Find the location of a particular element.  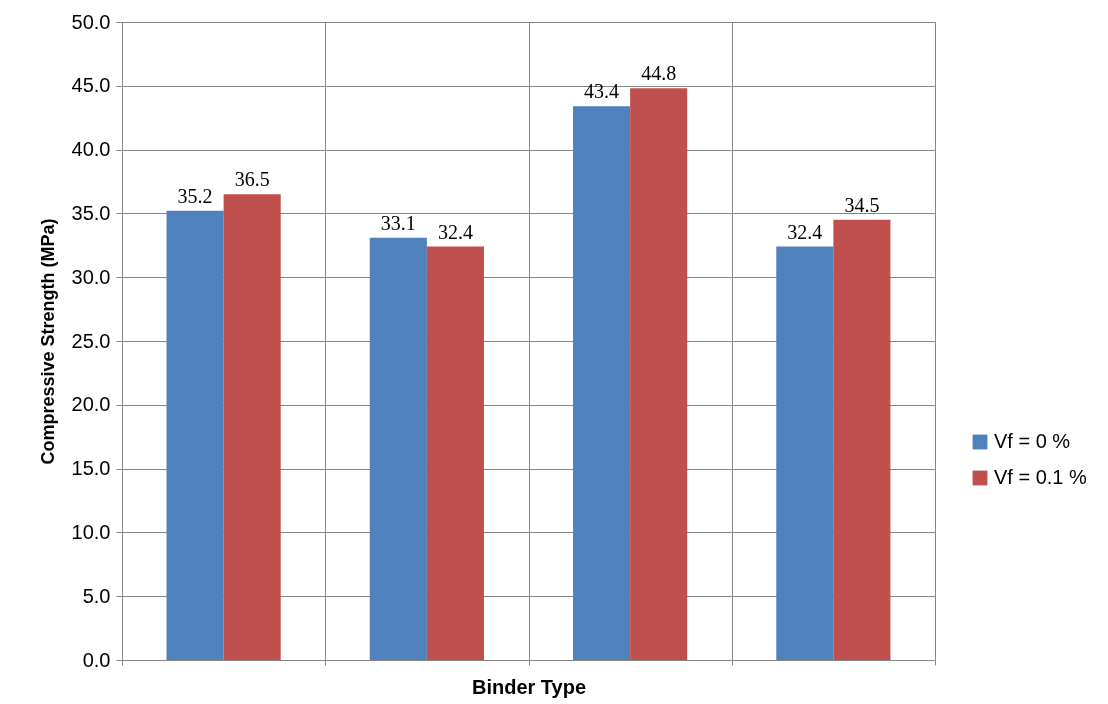

y-tick-label: 0.0 is located at coordinates (96, 659).